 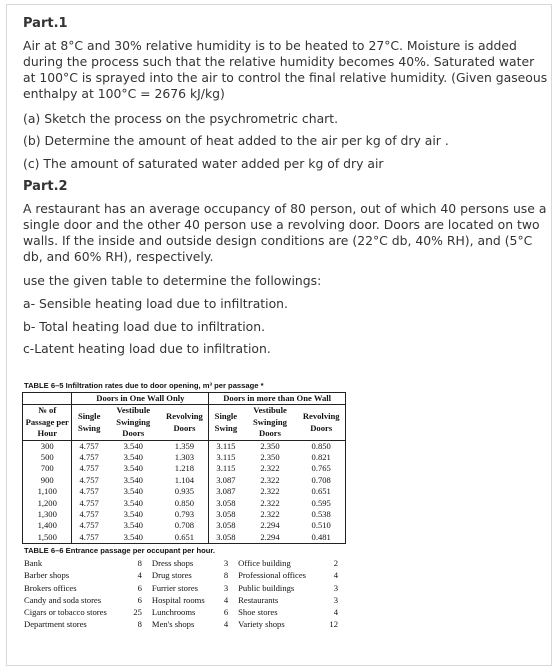 What do you see at coordinates (266, 587) in the screenshot?
I see `table-cell: Public buildings` at bounding box center [266, 587].